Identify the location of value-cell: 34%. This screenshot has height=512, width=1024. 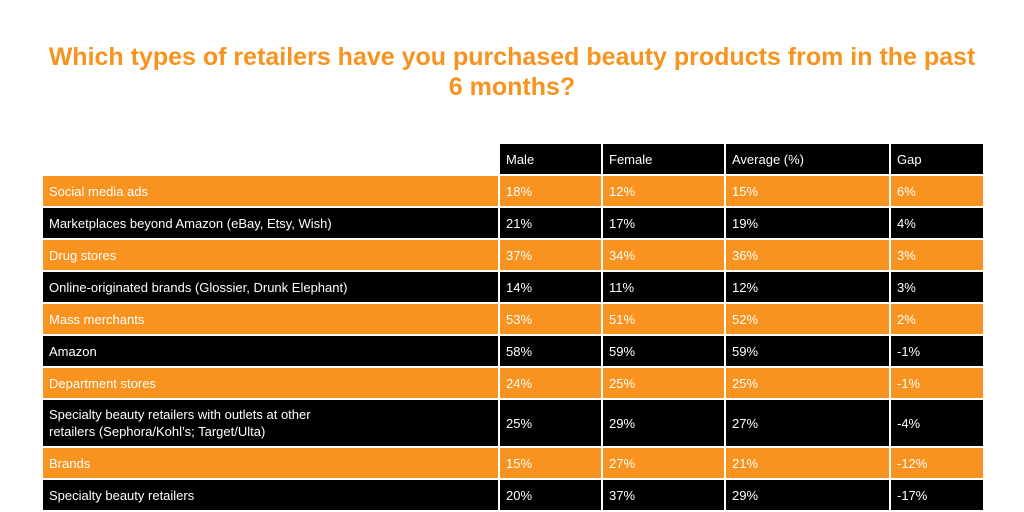
(663, 255).